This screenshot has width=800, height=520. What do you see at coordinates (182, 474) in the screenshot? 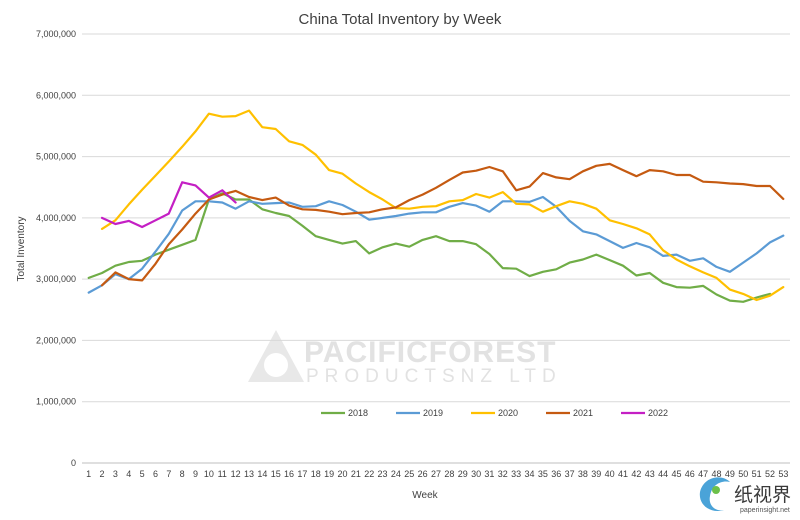
I see `x-tick-label: 8` at bounding box center [182, 474].